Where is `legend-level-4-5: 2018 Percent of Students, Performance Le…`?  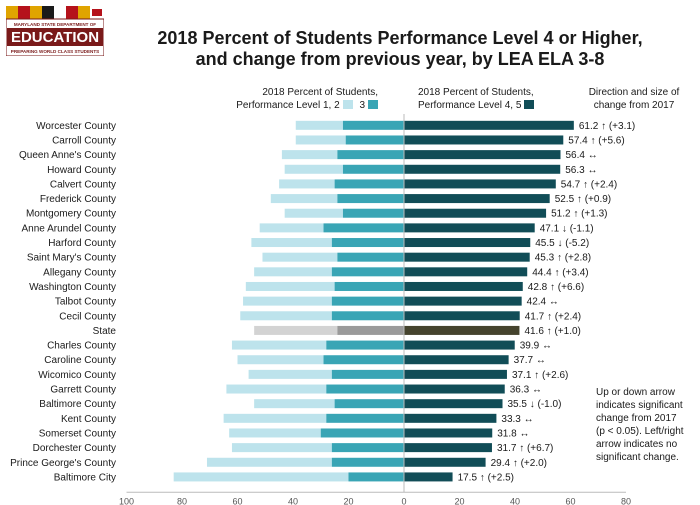
legend-level-4-5: 2018 Percent of Students, Performance Le… is located at coordinates (476, 99).